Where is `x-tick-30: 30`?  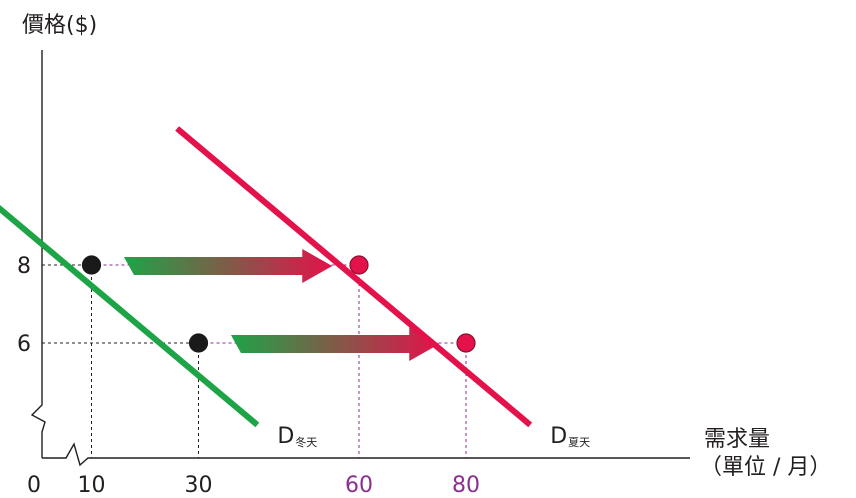
x-tick-30: 30 is located at coordinates (199, 485).